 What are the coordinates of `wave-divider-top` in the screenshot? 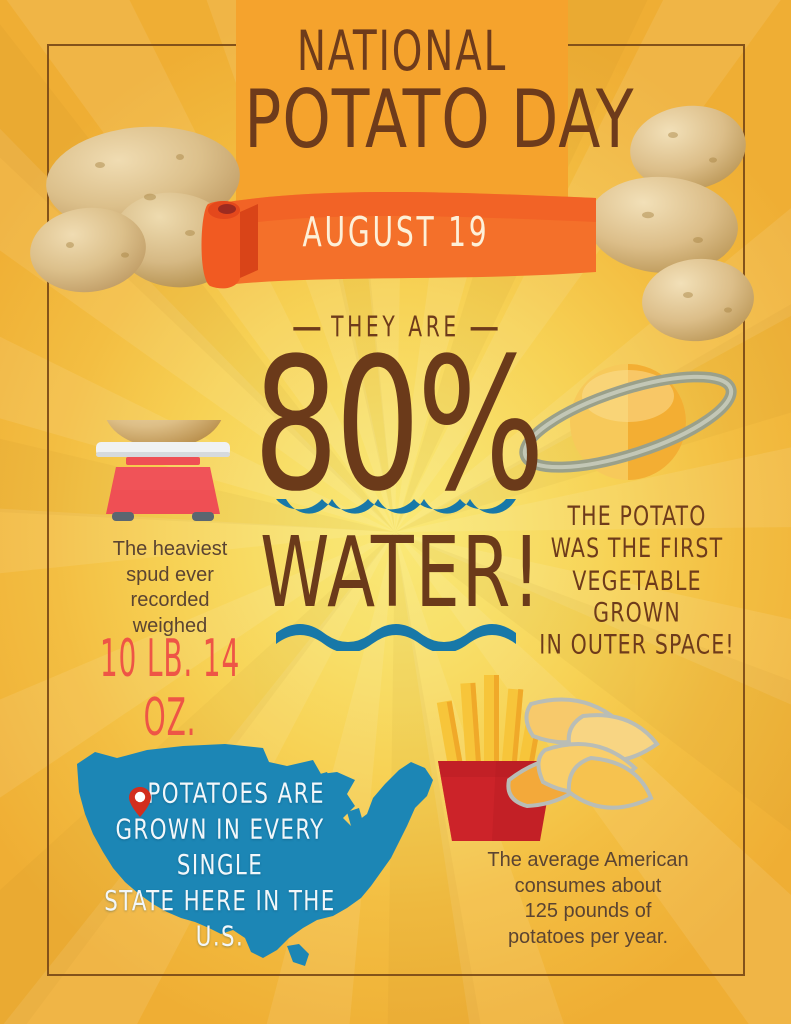 It's located at (395, 506).